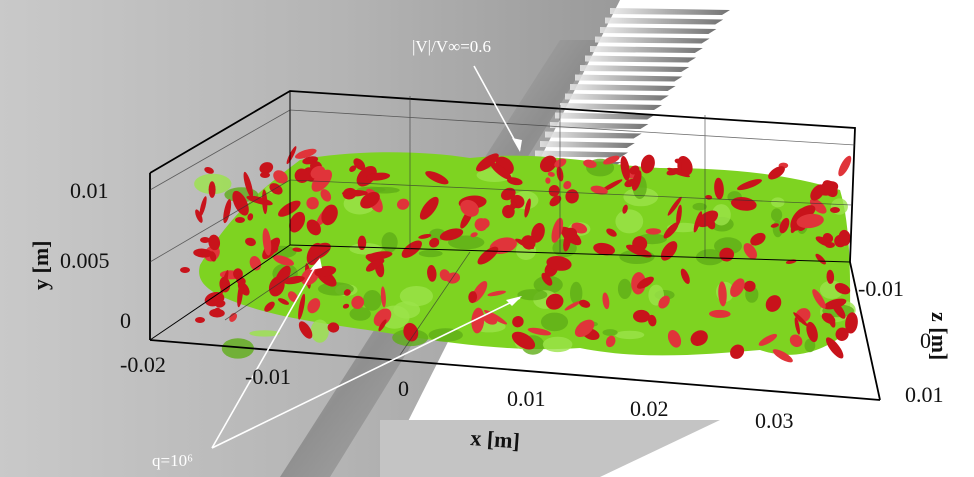 The height and width of the screenshot is (477, 974). Describe the element at coordinates (939, 336) in the screenshot. I see `z-axis-label: z [m]` at that location.